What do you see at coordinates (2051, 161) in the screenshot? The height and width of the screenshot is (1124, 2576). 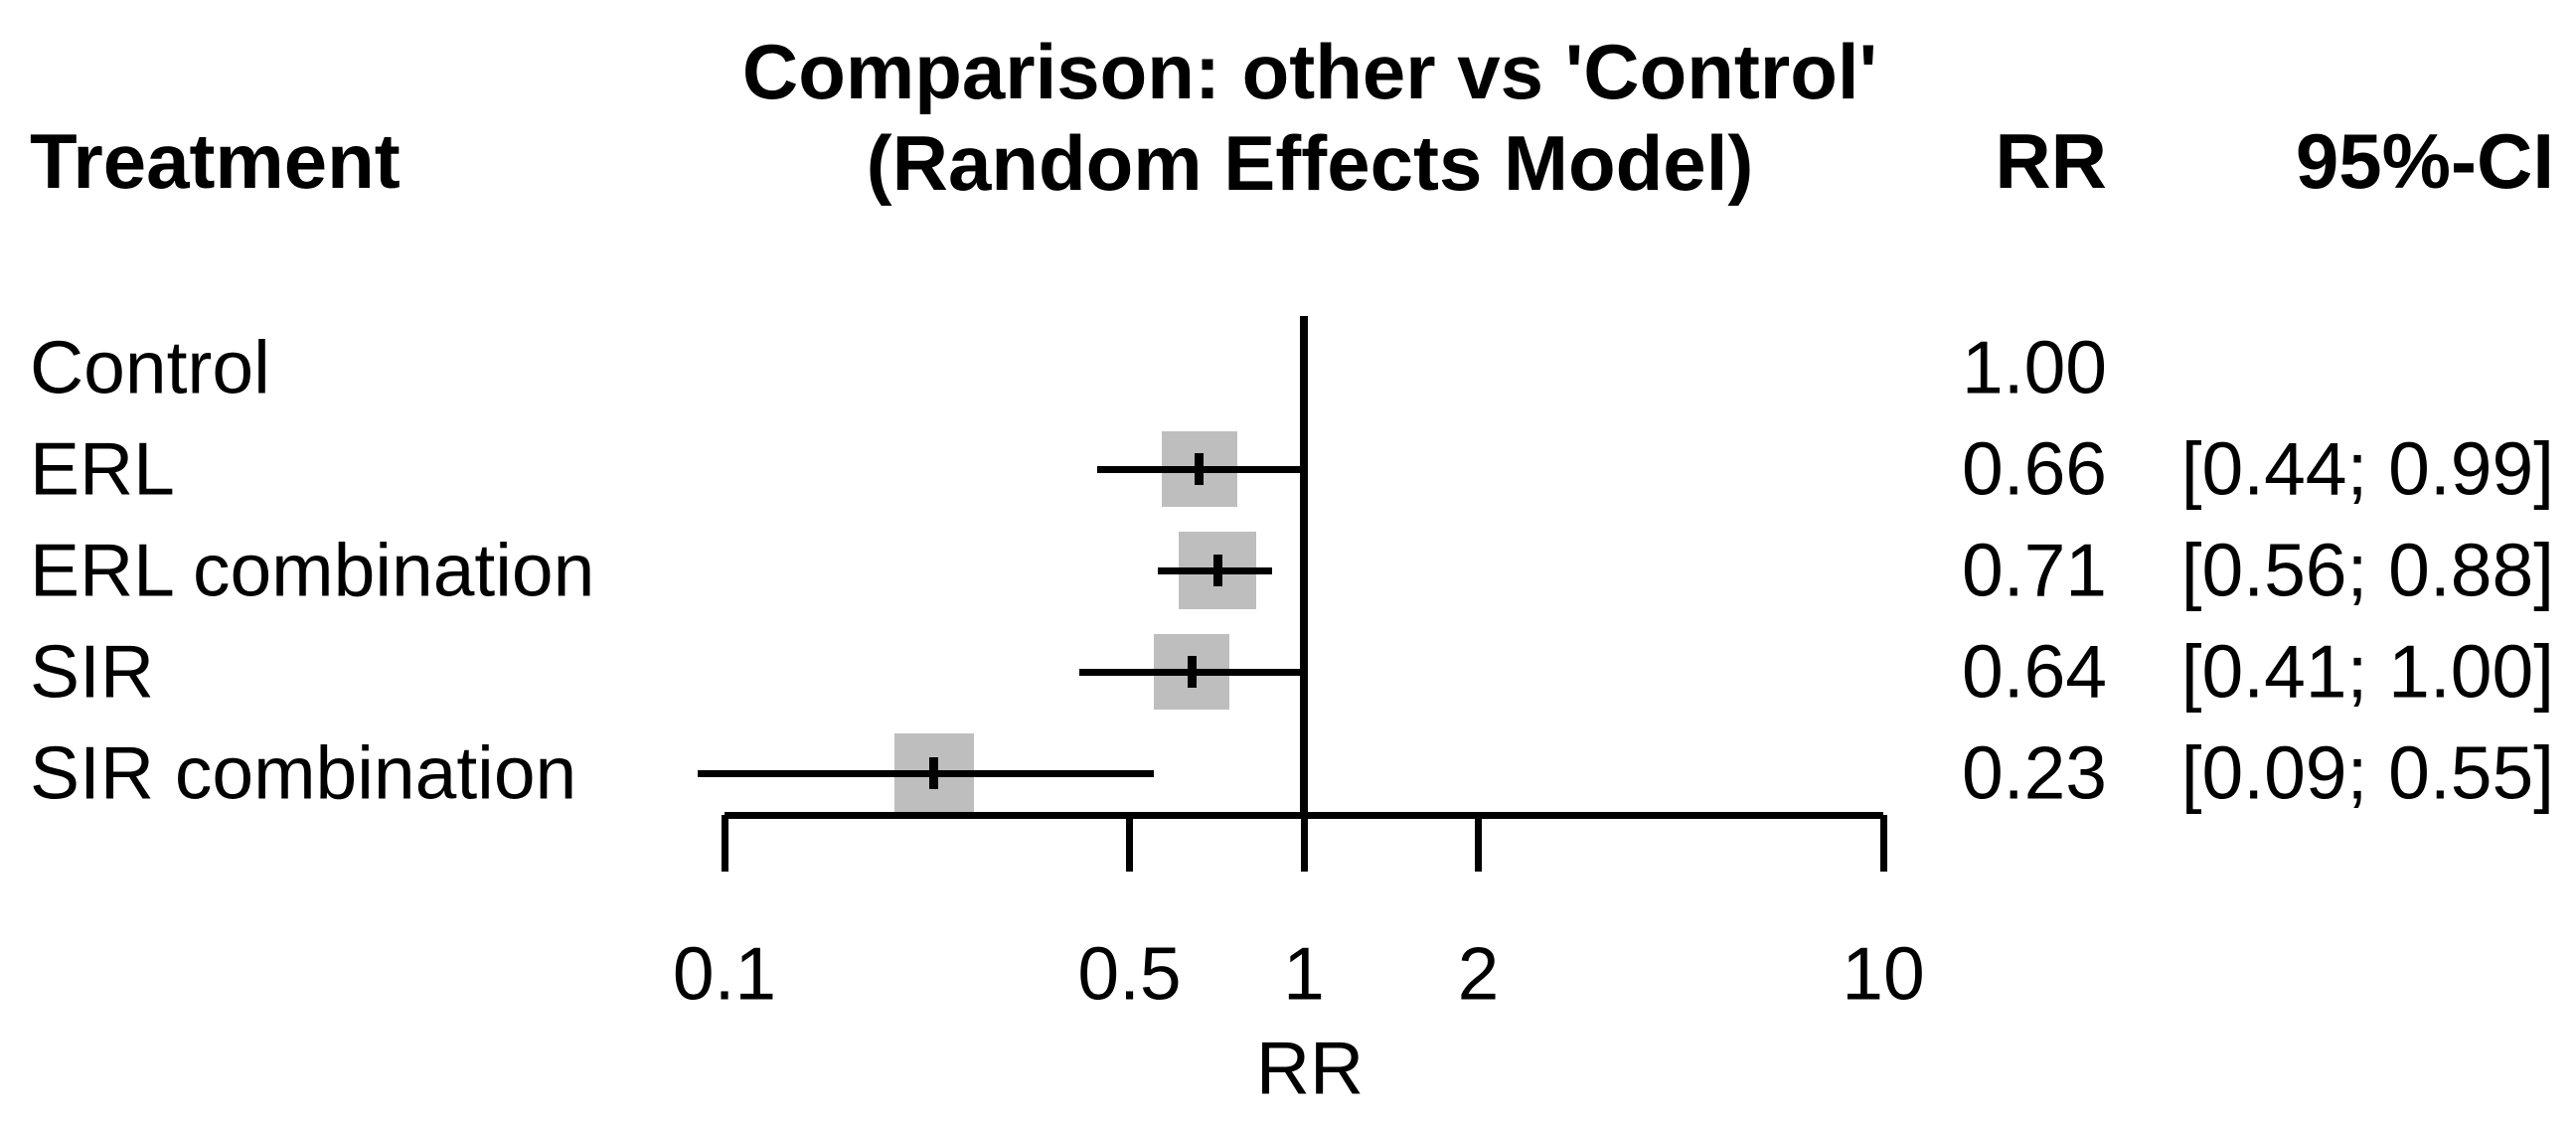 I see `column-header-rr: RR` at bounding box center [2051, 161].